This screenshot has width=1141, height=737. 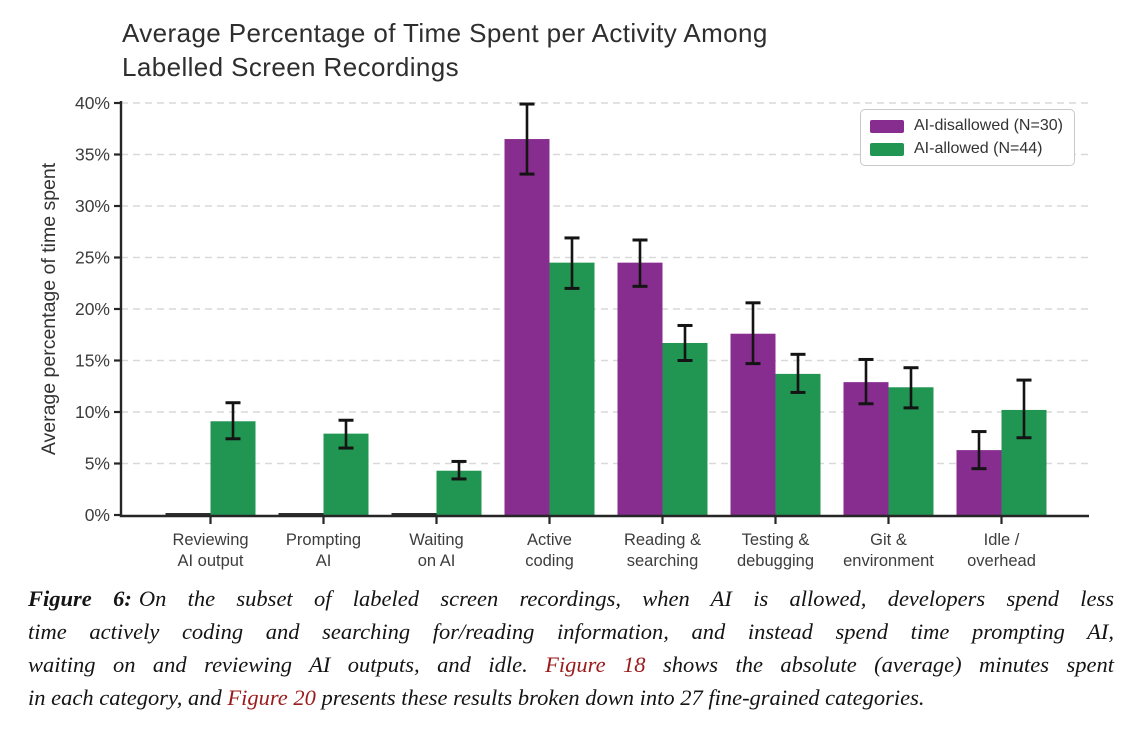 I want to click on x-tick-label: on AI, so click(x=437, y=561).